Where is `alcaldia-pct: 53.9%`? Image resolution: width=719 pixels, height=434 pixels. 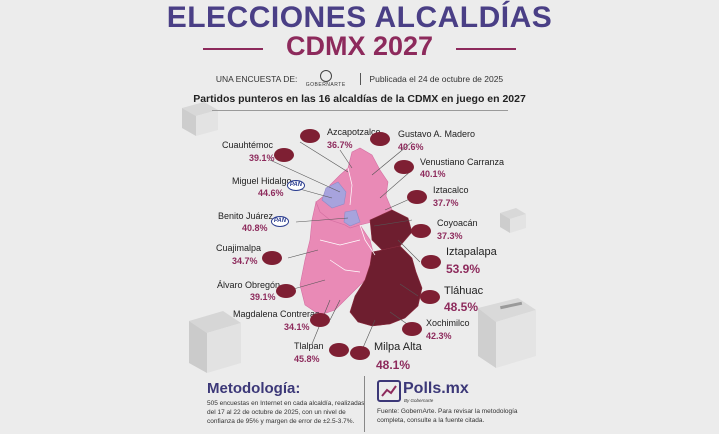 alcaldia-pct: 53.9% is located at coordinates (463, 269).